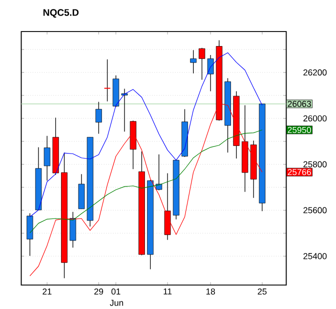 This screenshot has height=309, width=336. I want to click on y-tick-label: 25600, so click(315, 210).